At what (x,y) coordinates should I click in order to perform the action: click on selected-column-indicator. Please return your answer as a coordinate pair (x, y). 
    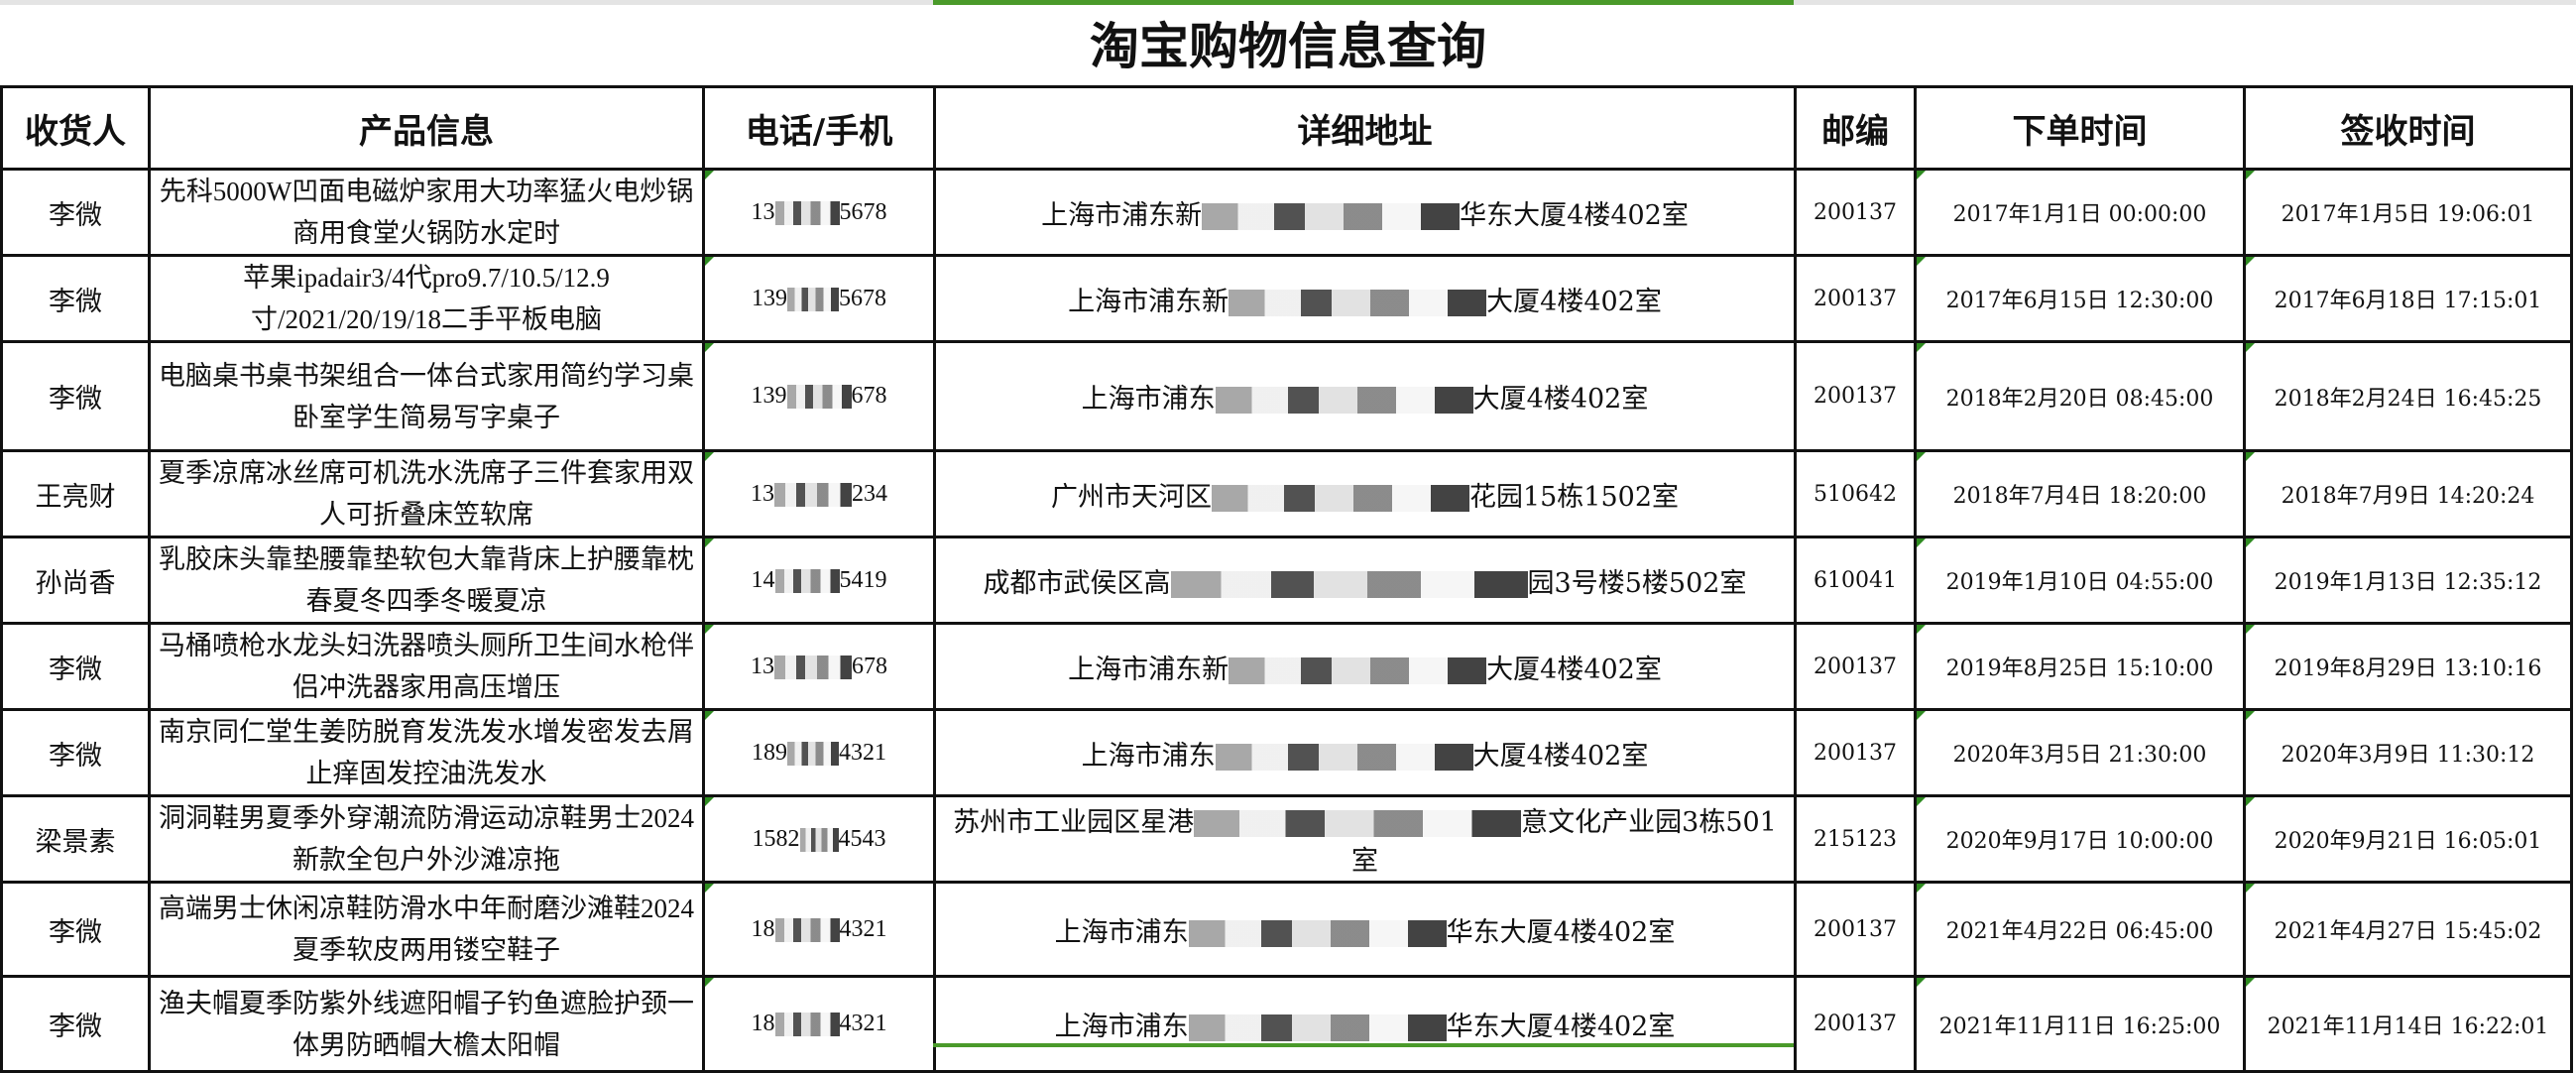
    Looking at the image, I should click on (1364, 2).